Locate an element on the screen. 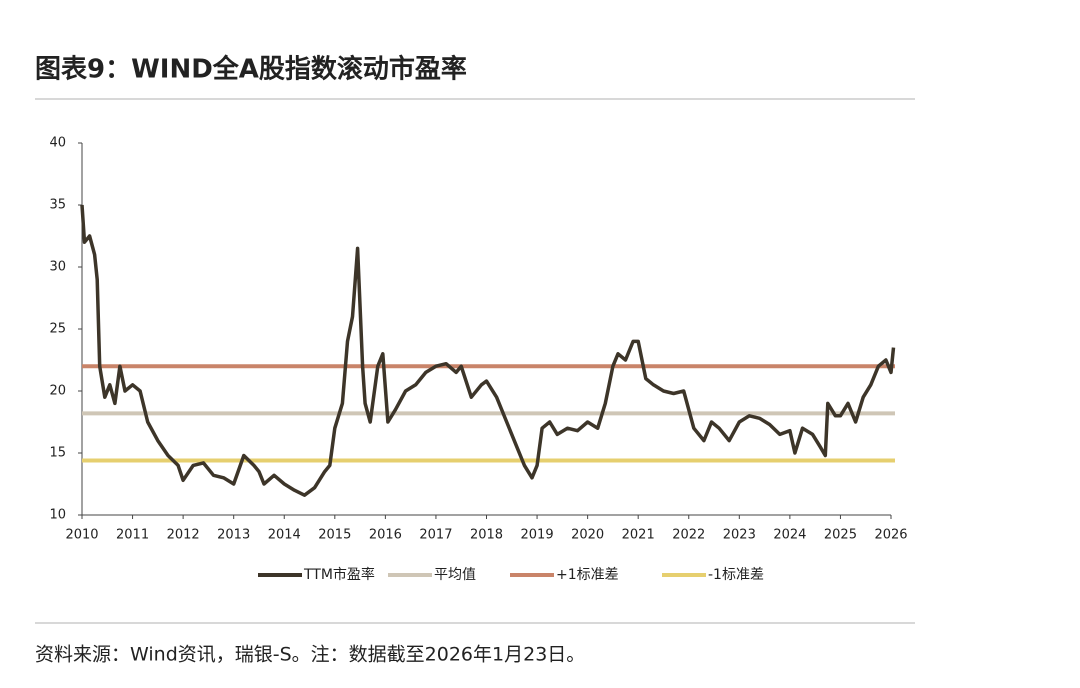  x-tick-label: 2021 is located at coordinates (638, 535).